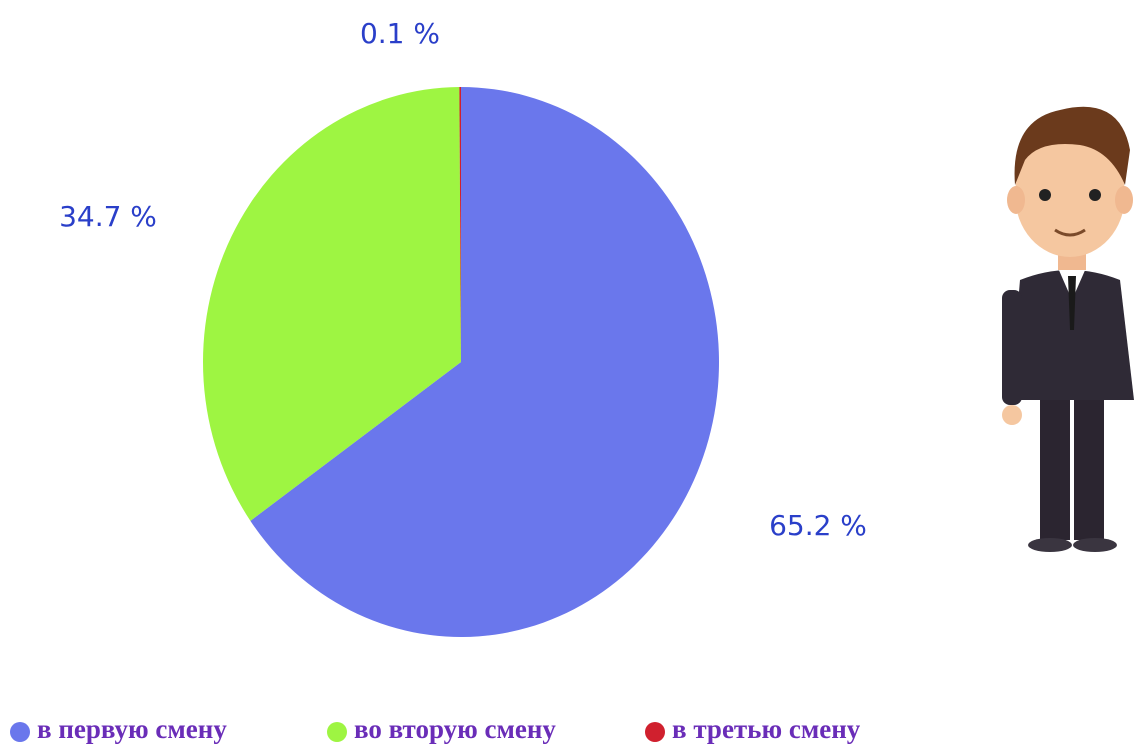  I want to click on value-label: 0.1 %, so click(400, 33).